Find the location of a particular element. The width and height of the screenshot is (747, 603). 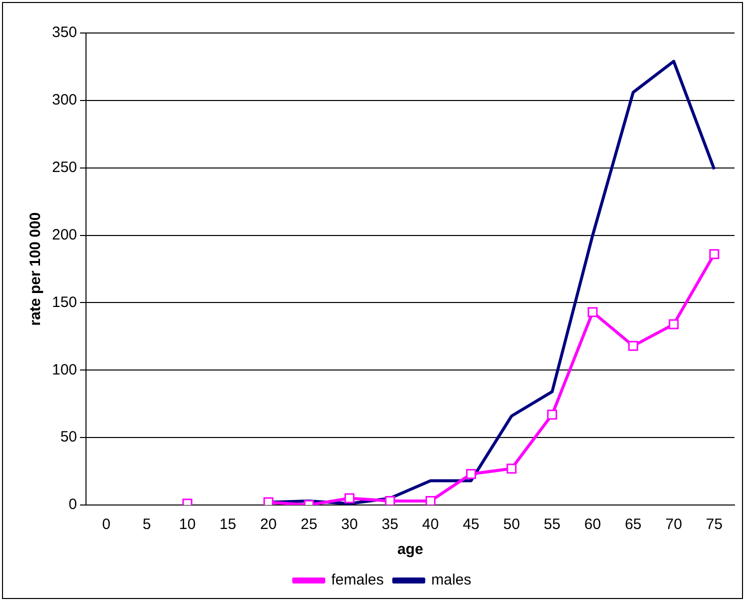

y-tick-label: 350 is located at coordinates (65, 33).